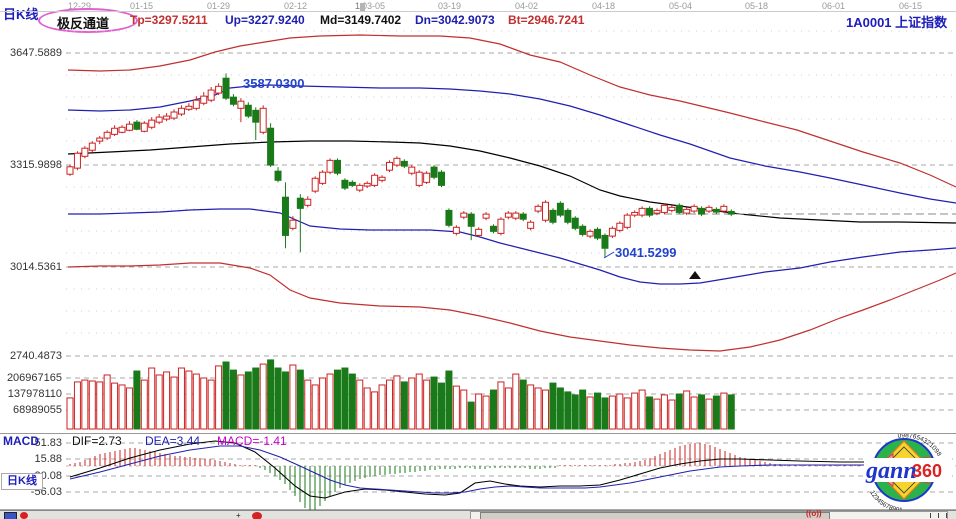  I want to click on record-icon, so click(24, 515).